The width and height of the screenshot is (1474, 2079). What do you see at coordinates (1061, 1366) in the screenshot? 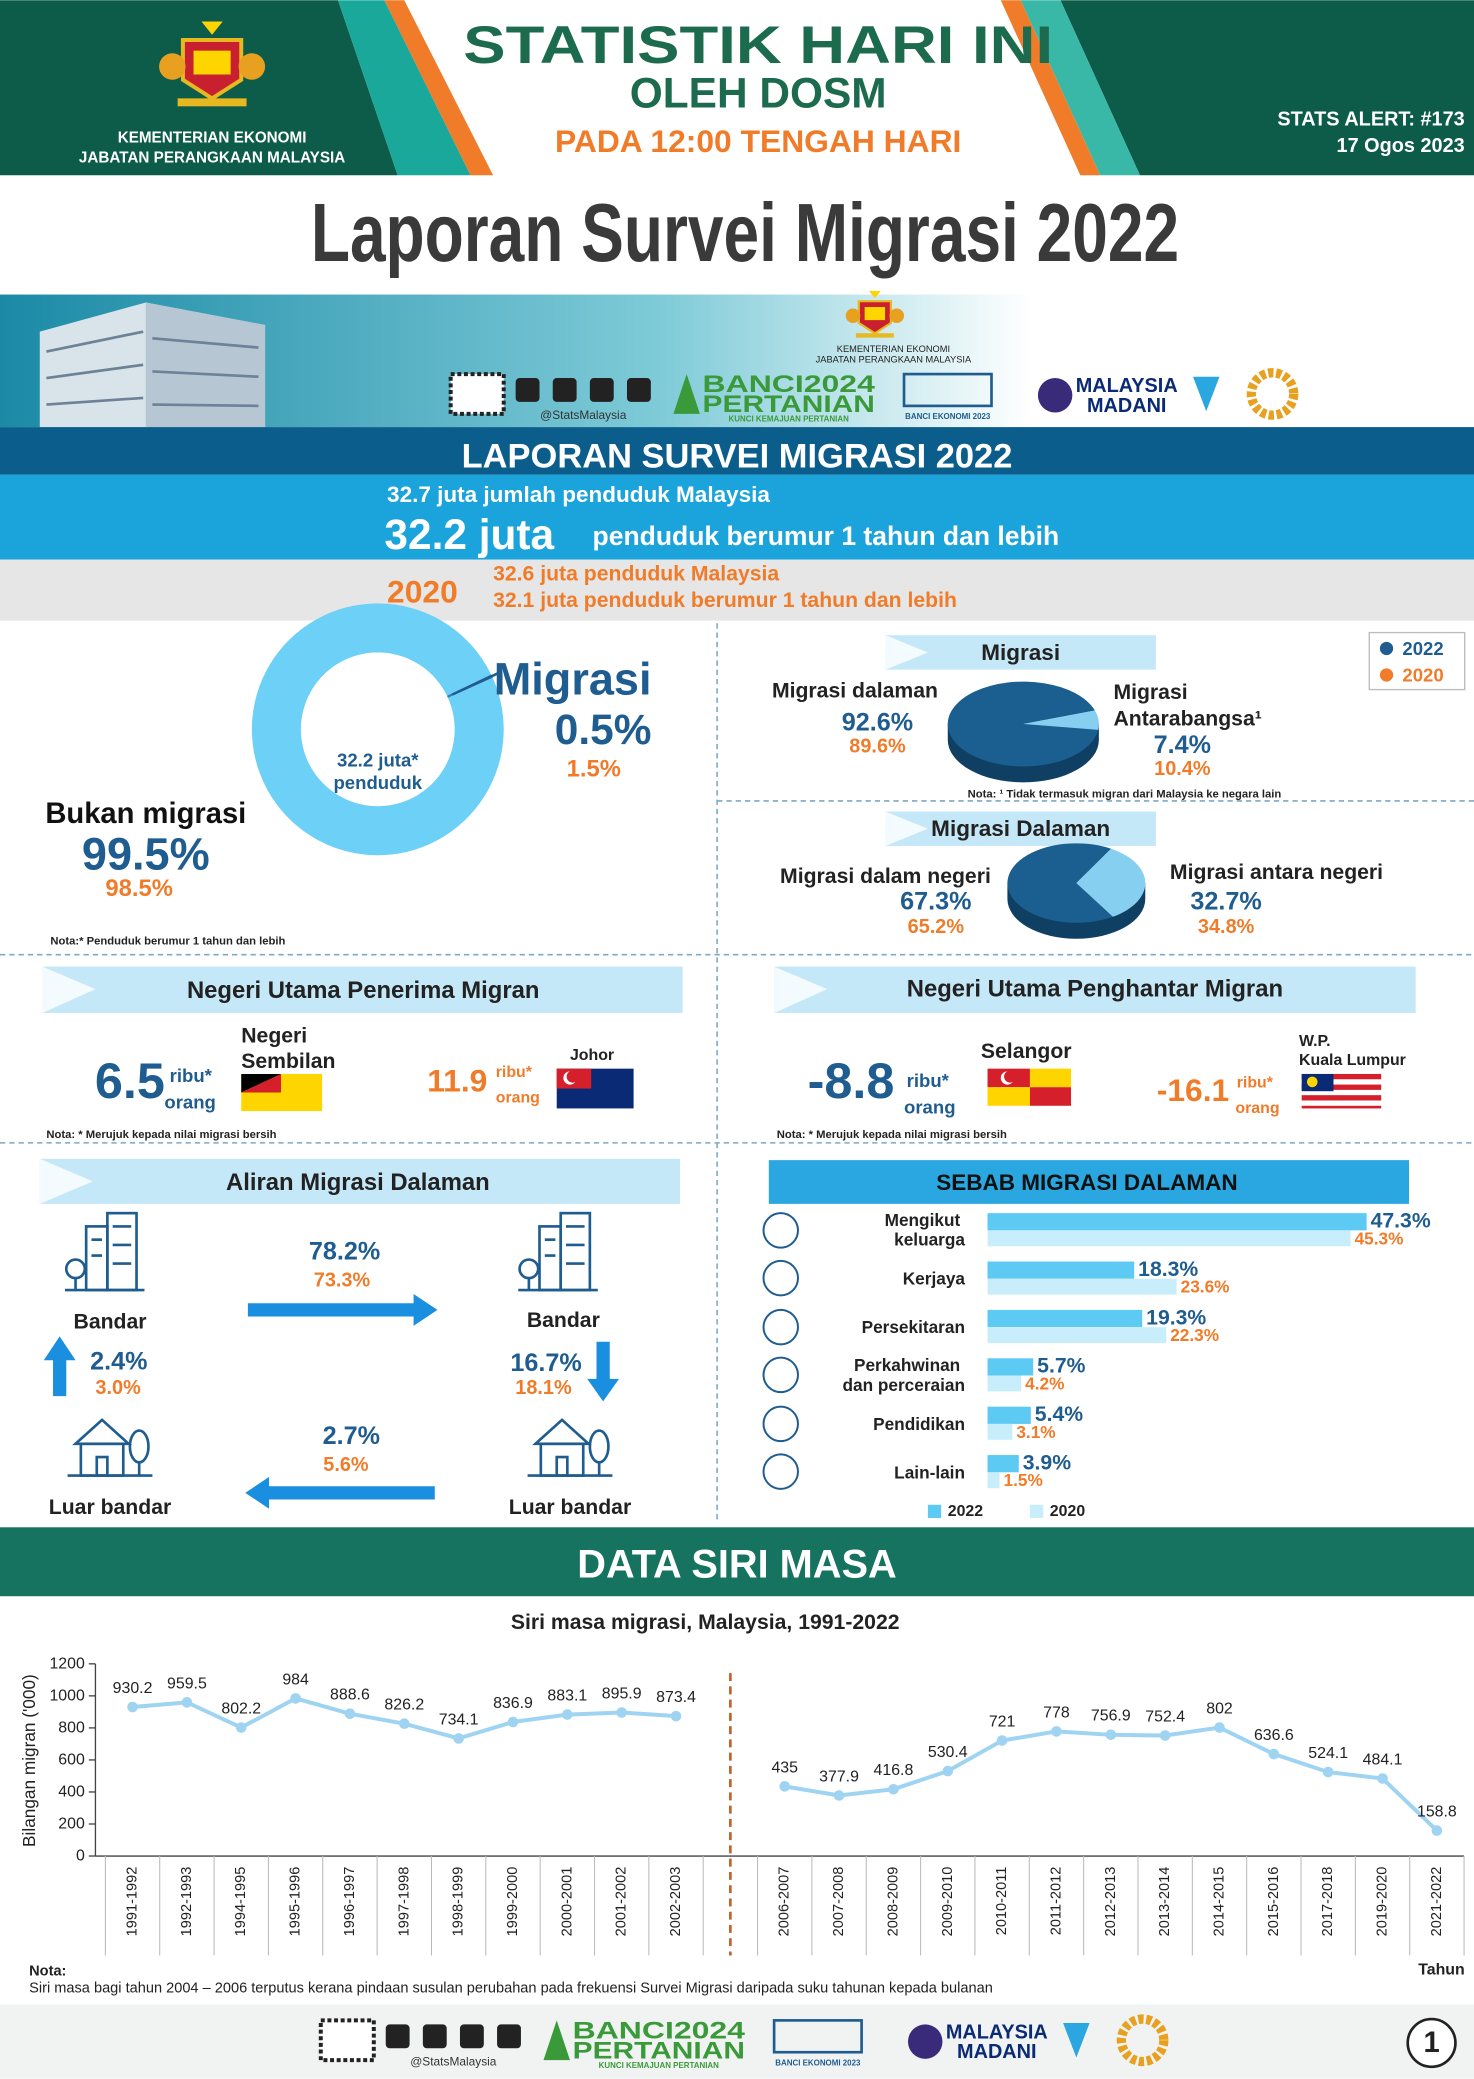
I see `value-label: 5.7%` at bounding box center [1061, 1366].